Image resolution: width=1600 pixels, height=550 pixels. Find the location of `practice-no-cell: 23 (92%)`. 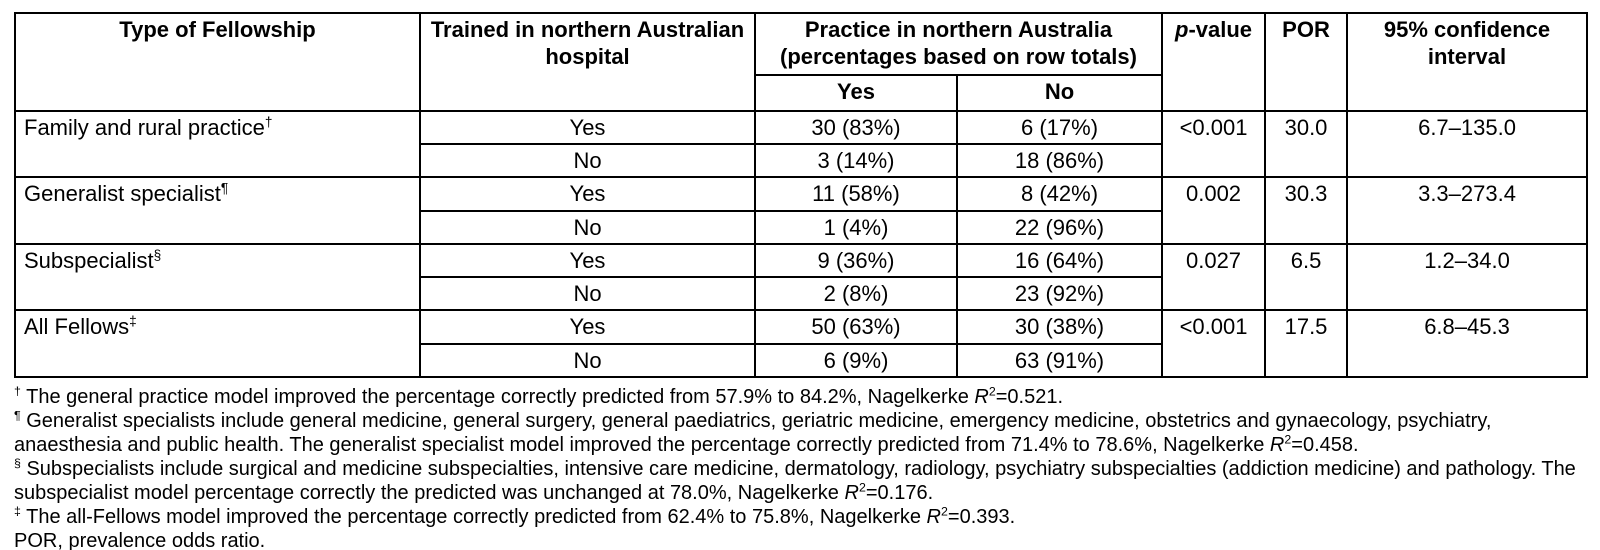

practice-no-cell: 23 (92%) is located at coordinates (1059, 294).